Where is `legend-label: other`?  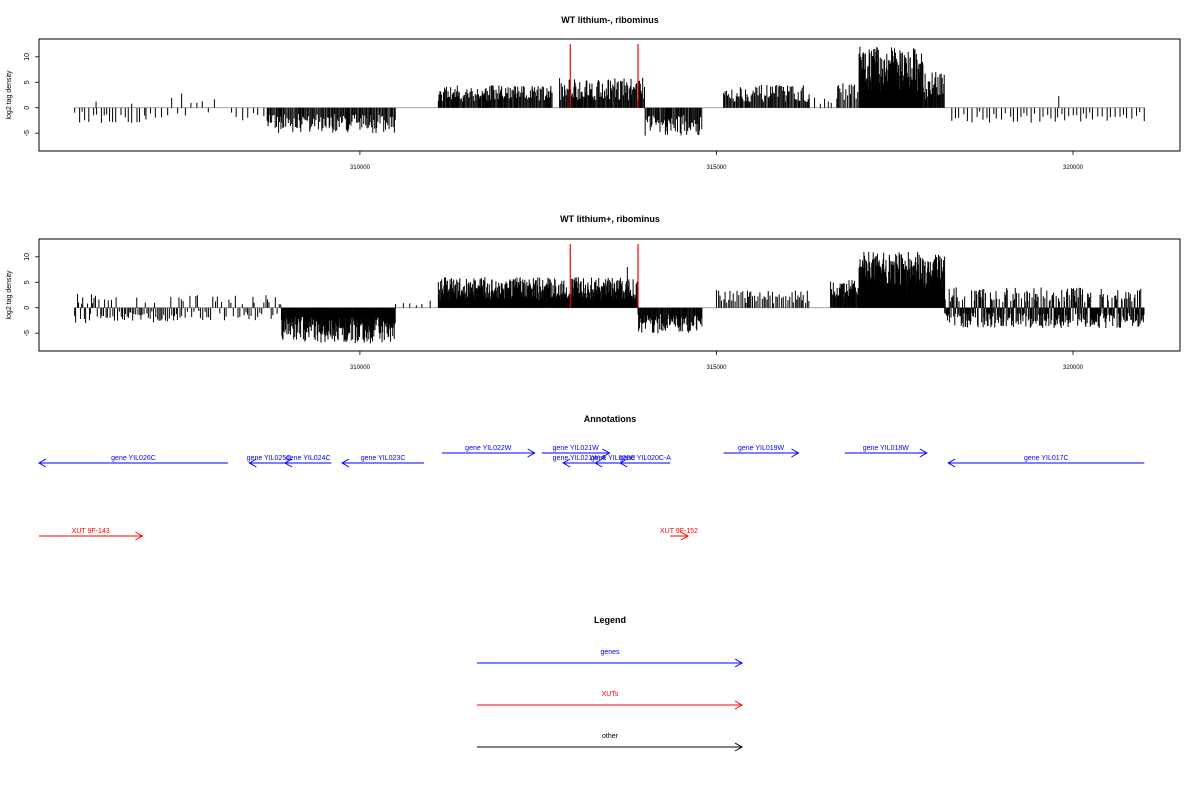
legend-label: other is located at coordinates (610, 736).